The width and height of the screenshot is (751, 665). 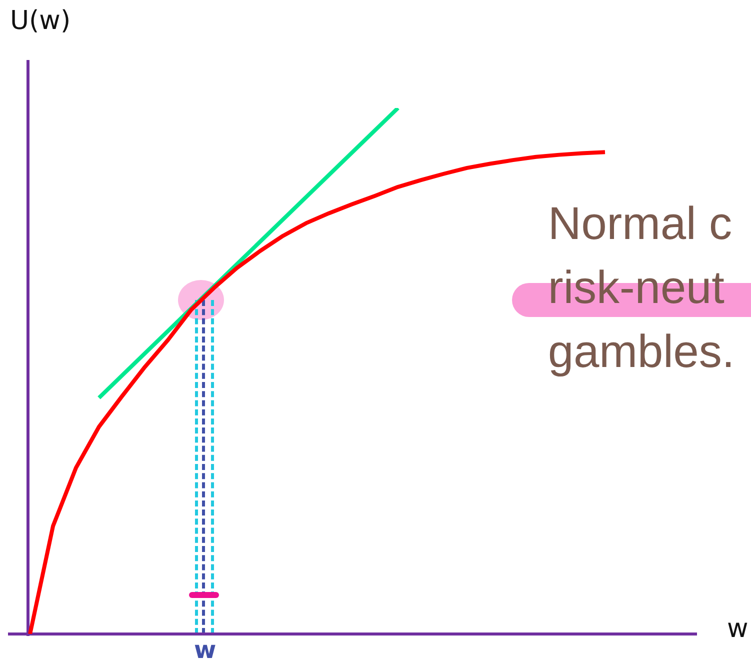 I want to click on annotation: Normal c, so click(x=640, y=223).